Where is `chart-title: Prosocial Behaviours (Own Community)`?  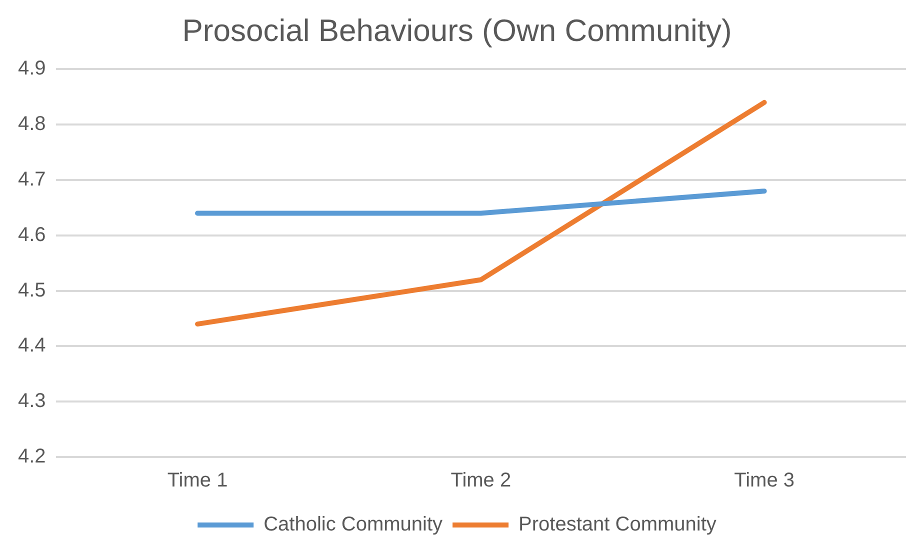
chart-title: Prosocial Behaviours (Own Community) is located at coordinates (457, 30).